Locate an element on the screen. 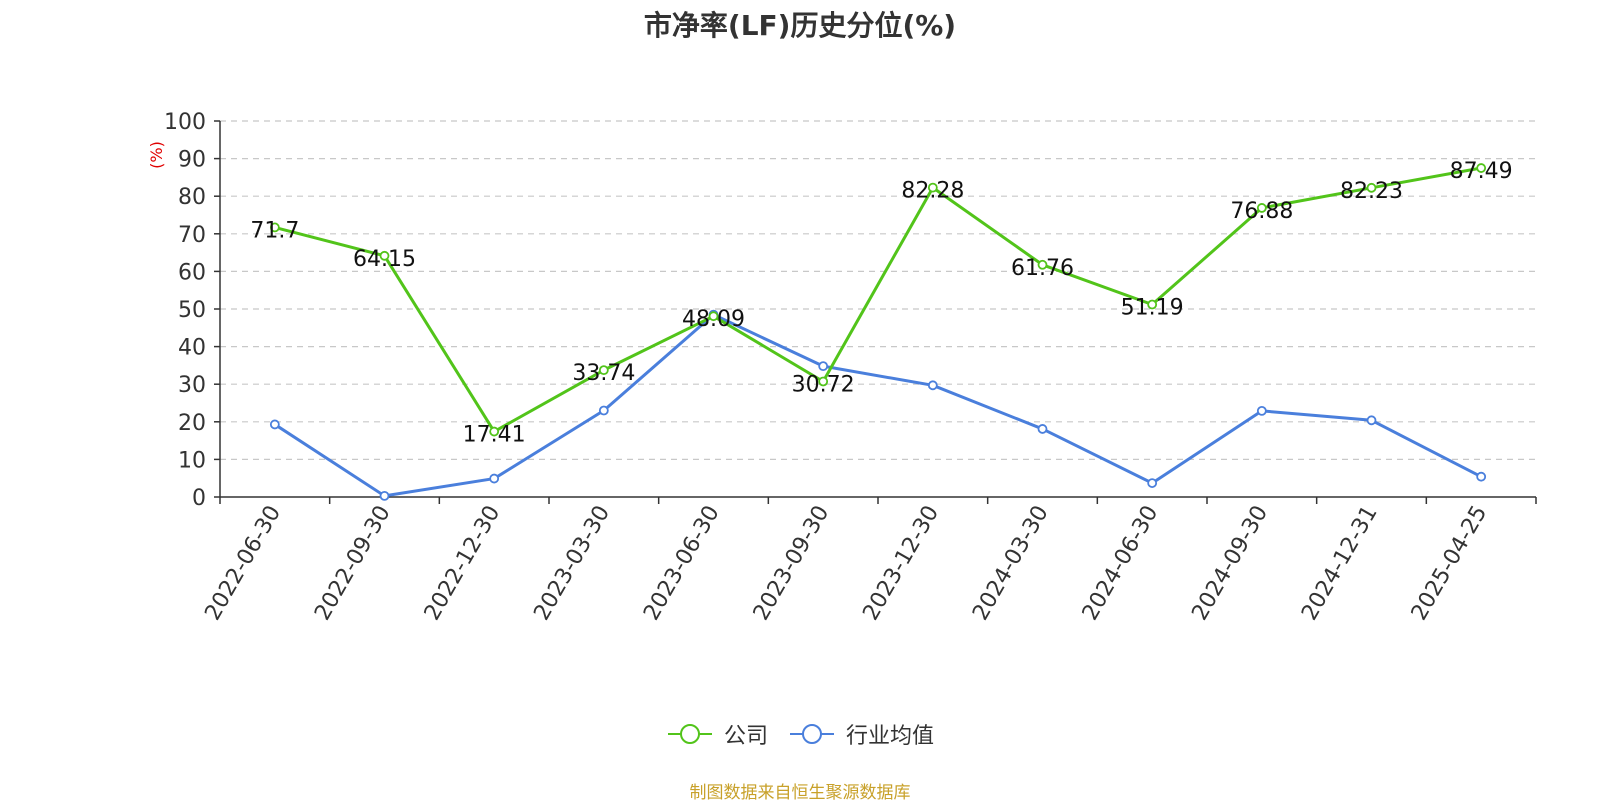 This screenshot has height=803, width=1600. x-tick-label: 2022-12-30 is located at coordinates (463, 562).